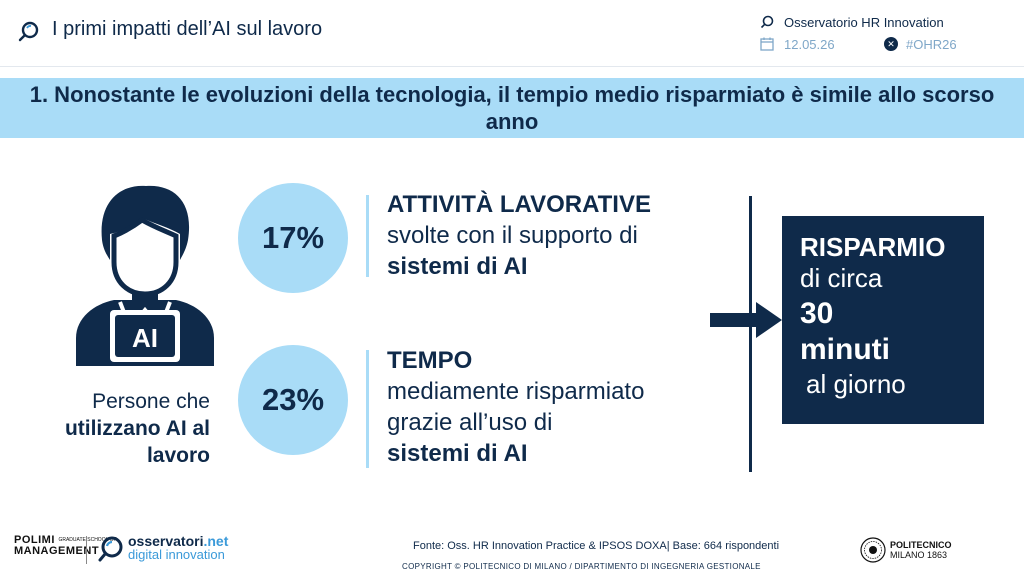 This screenshot has height=574, width=1024. Describe the element at coordinates (519, 204) in the screenshot. I see `stat-heading: ATTIVITÀ LAVORATIVE` at that location.